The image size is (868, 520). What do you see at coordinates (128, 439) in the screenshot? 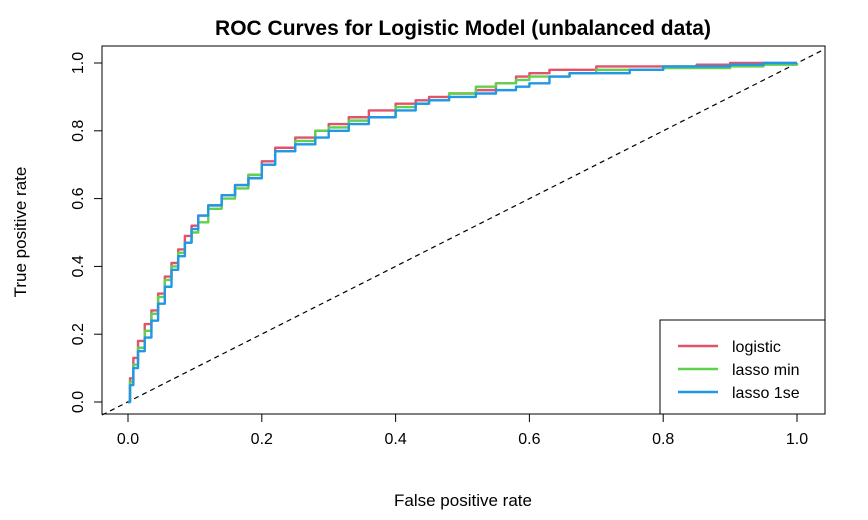
I see `x-tick-label: 0.0` at bounding box center [128, 439].